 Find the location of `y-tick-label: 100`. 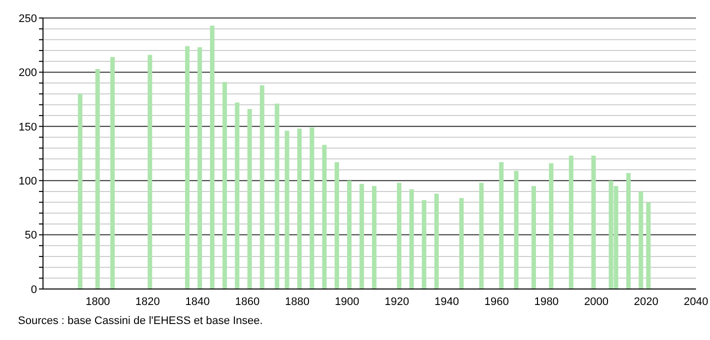

y-tick-label: 100 is located at coordinates (27, 182).